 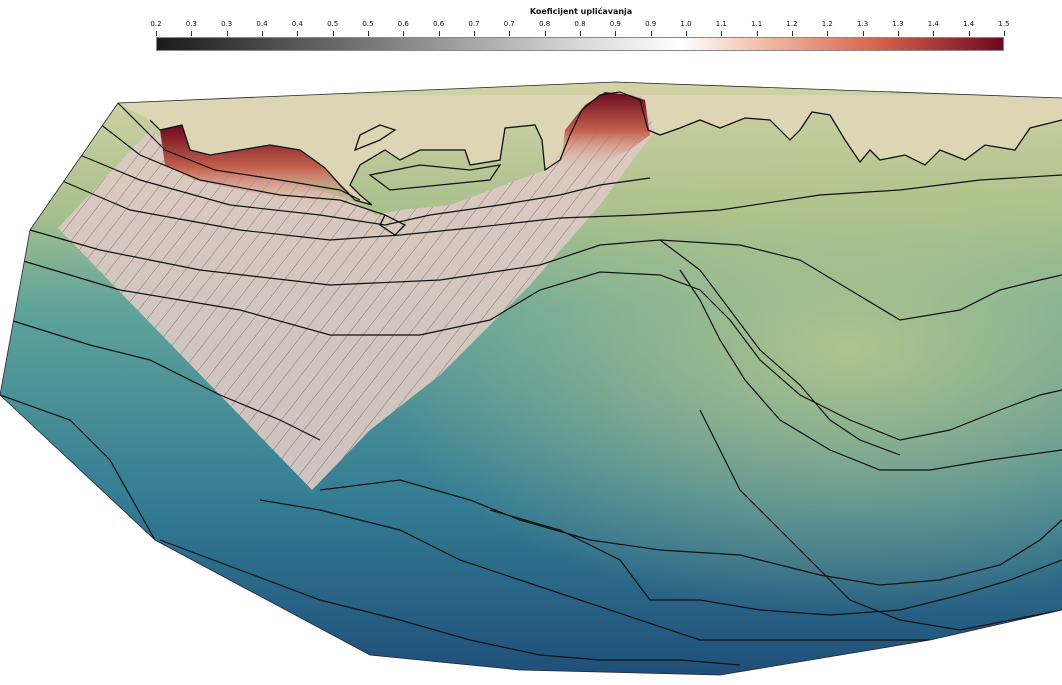 I want to click on amplification-zone-west, so click(x=266, y=167).